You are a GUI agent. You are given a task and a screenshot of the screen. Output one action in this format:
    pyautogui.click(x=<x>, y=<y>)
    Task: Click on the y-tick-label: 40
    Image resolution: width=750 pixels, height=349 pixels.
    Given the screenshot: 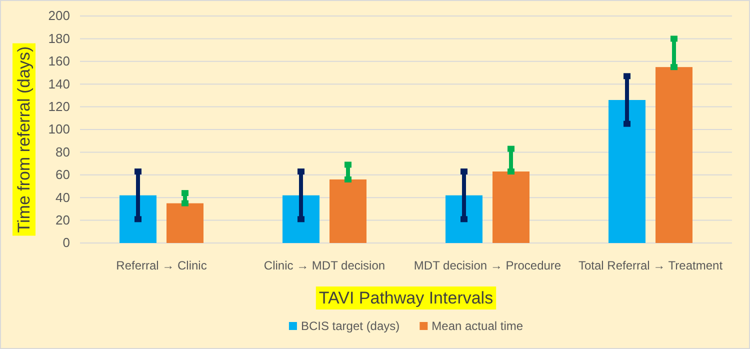 What is the action you would take?
    pyautogui.click(x=63, y=197)
    